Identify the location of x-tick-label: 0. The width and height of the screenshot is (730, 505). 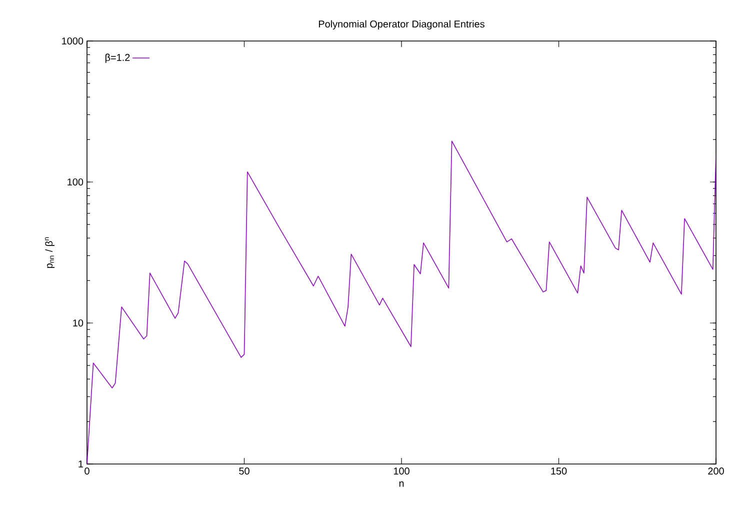
(87, 471).